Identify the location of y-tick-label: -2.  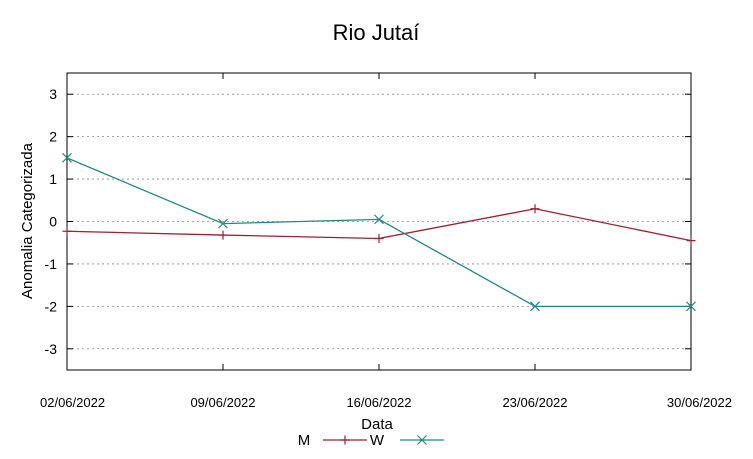
(51, 306).